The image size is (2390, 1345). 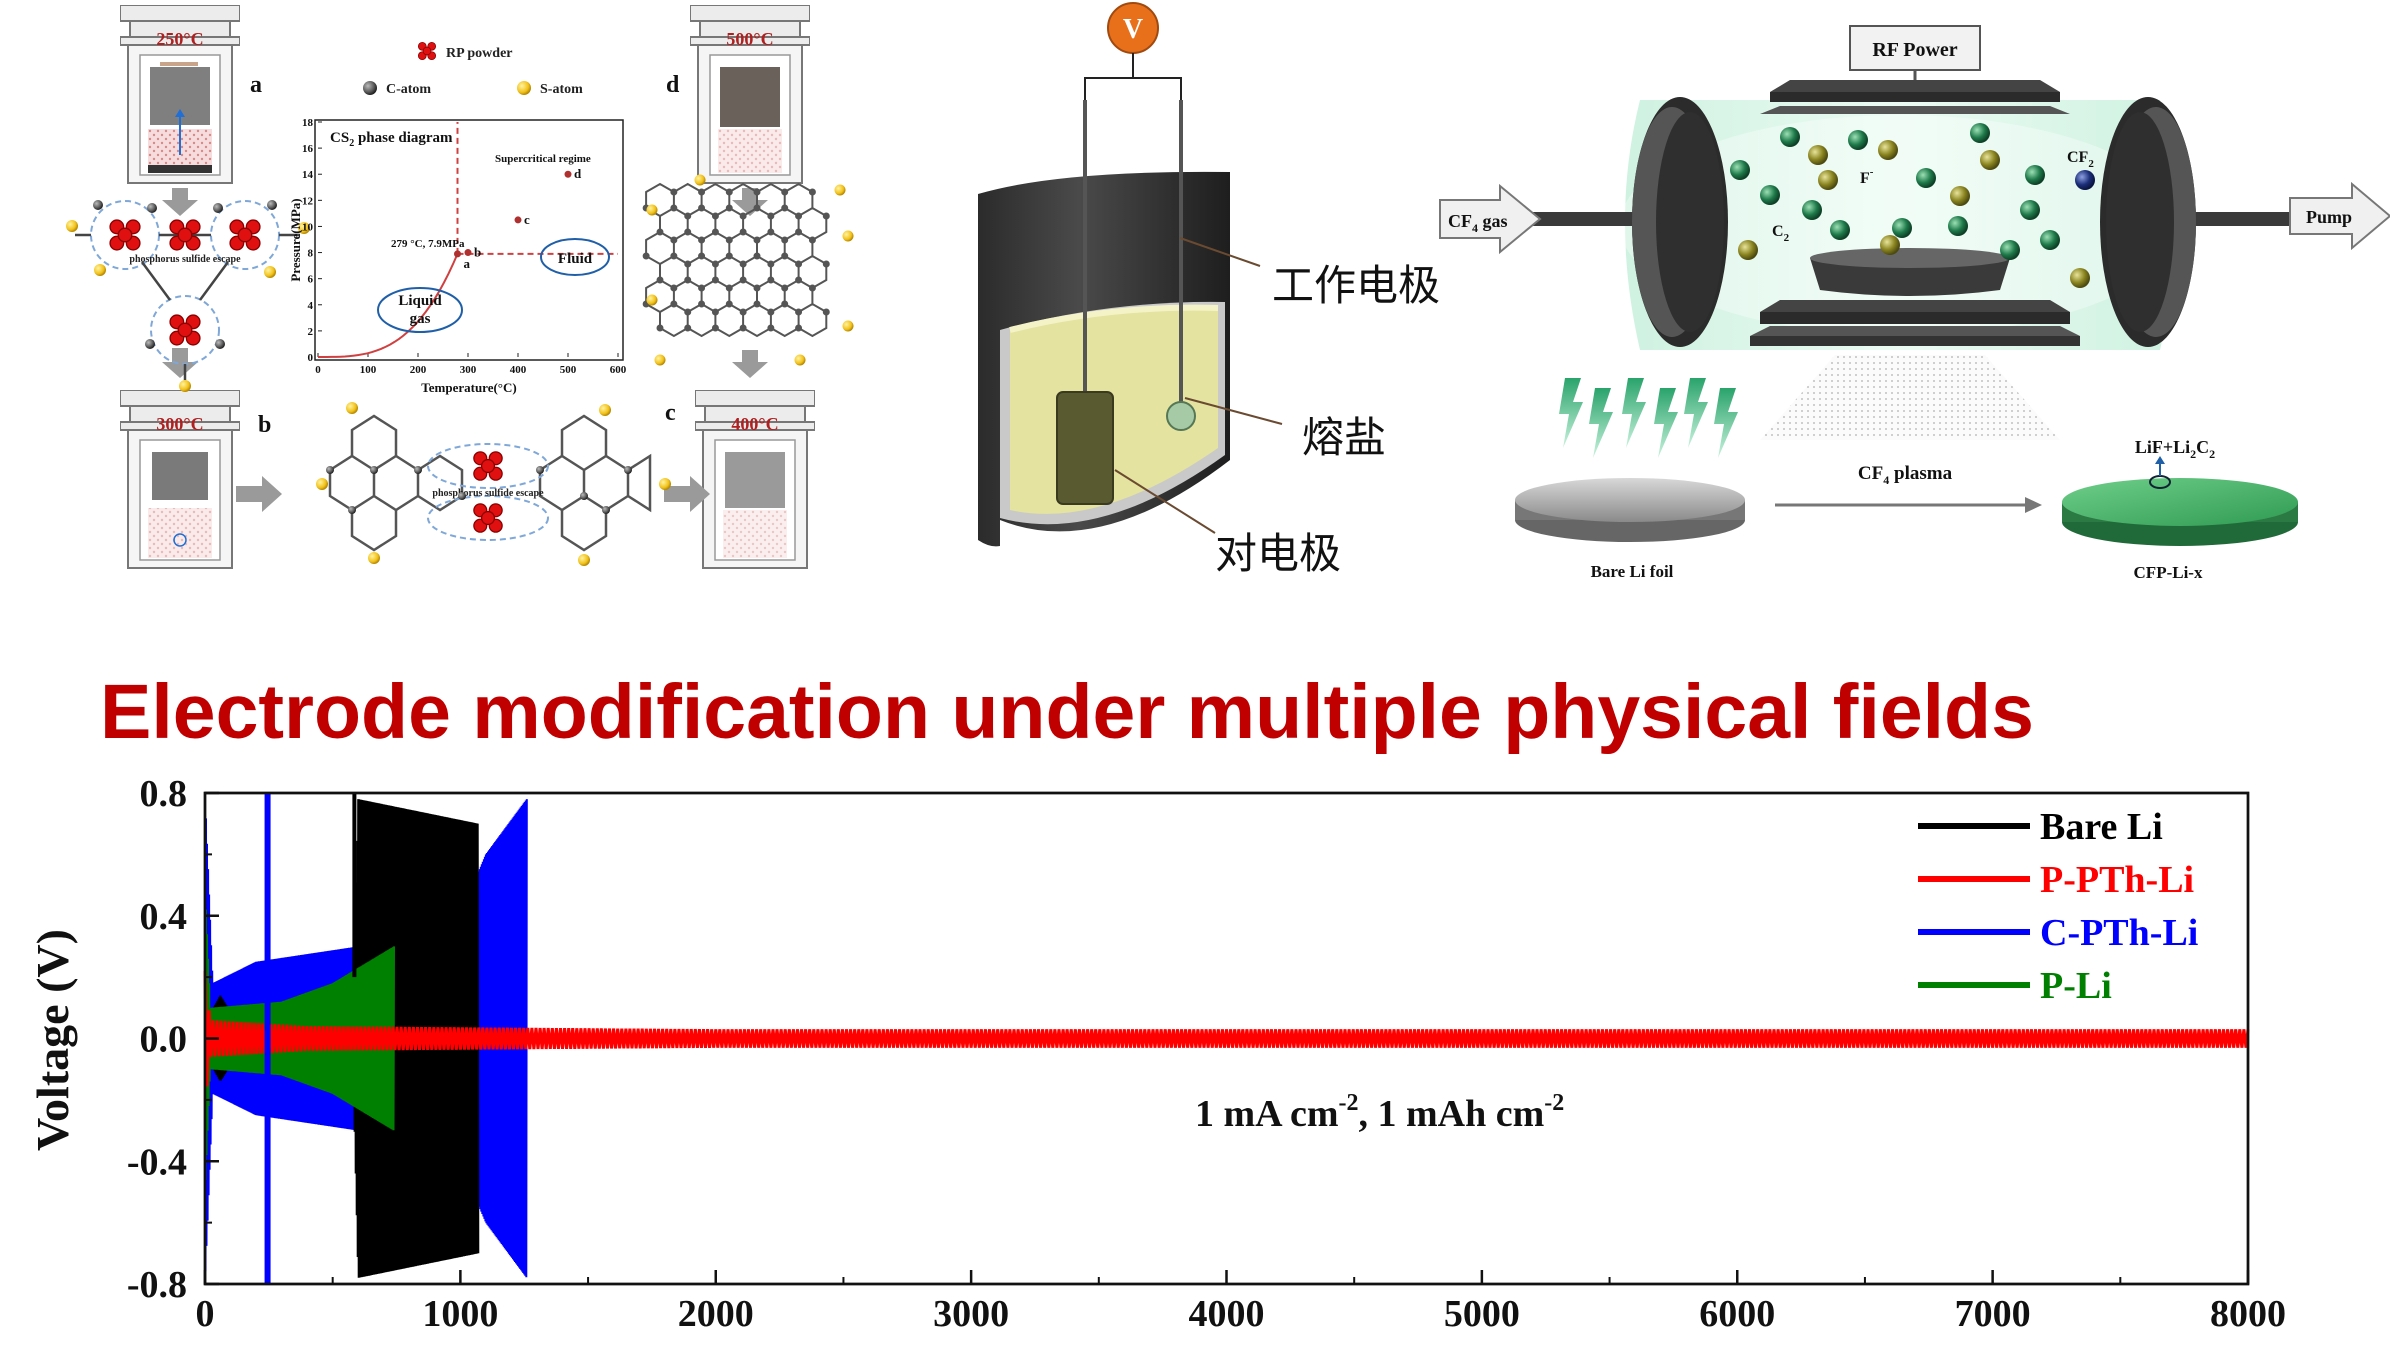 What do you see at coordinates (408, 89) in the screenshot?
I see `legend-c-atom: C-atom` at bounding box center [408, 89].